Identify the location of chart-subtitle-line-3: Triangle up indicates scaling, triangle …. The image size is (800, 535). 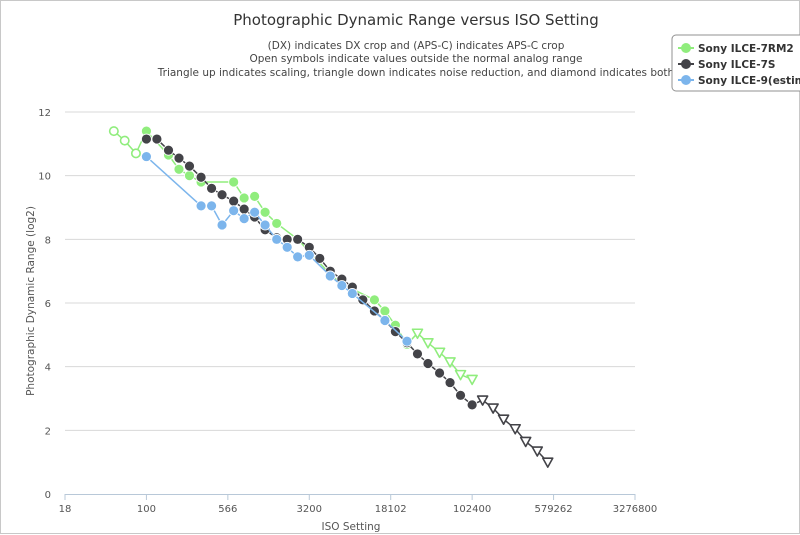
(415, 73).